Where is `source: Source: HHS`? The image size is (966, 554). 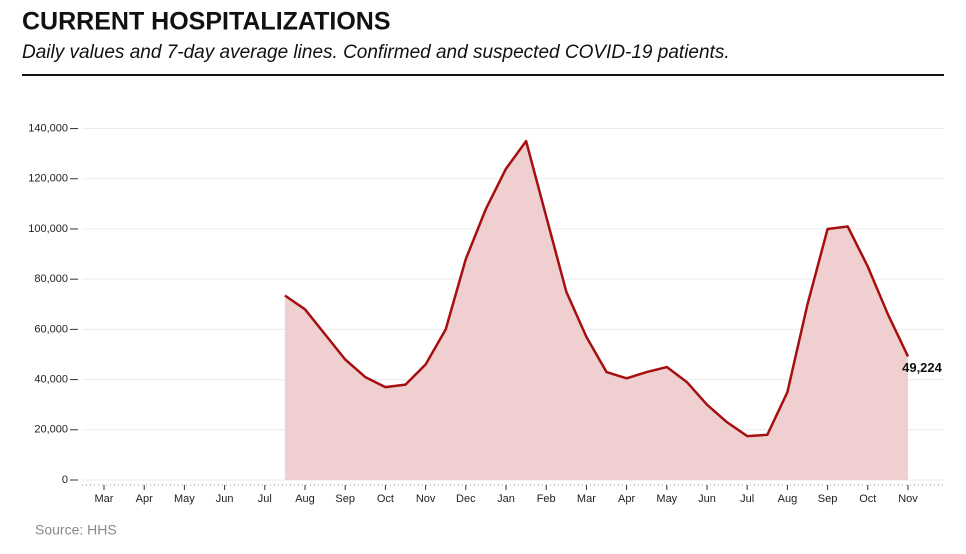
source: Source: HHS is located at coordinates (76, 530).